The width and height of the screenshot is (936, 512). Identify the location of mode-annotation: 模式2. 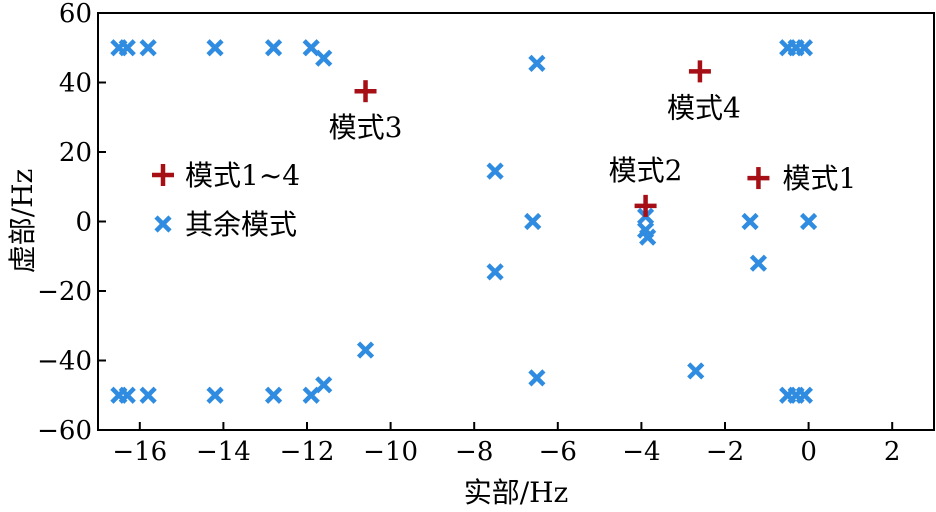
(646, 170).